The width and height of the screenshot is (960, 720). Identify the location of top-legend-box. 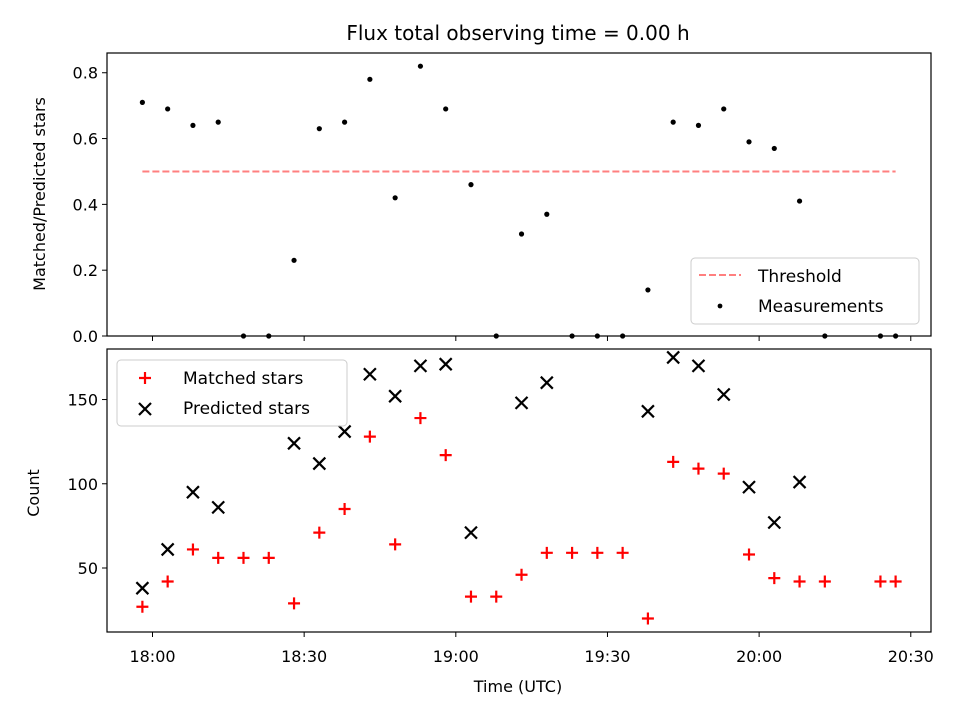
(805, 291).